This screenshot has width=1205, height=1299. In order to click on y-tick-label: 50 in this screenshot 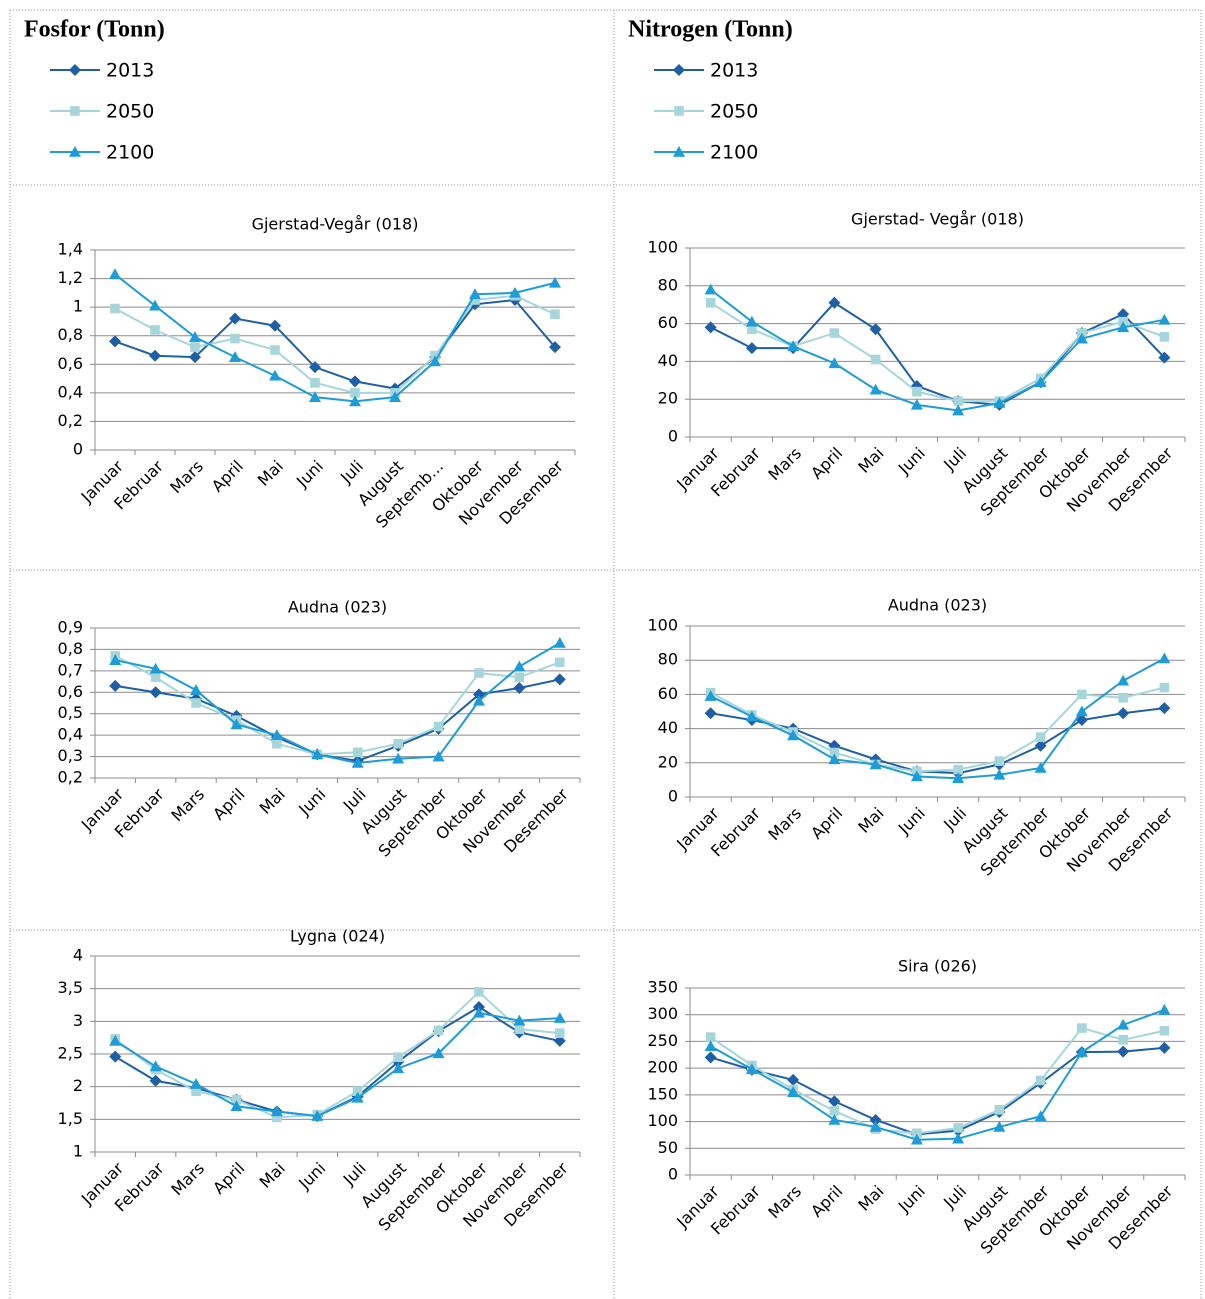, I will do `click(668, 1147)`.